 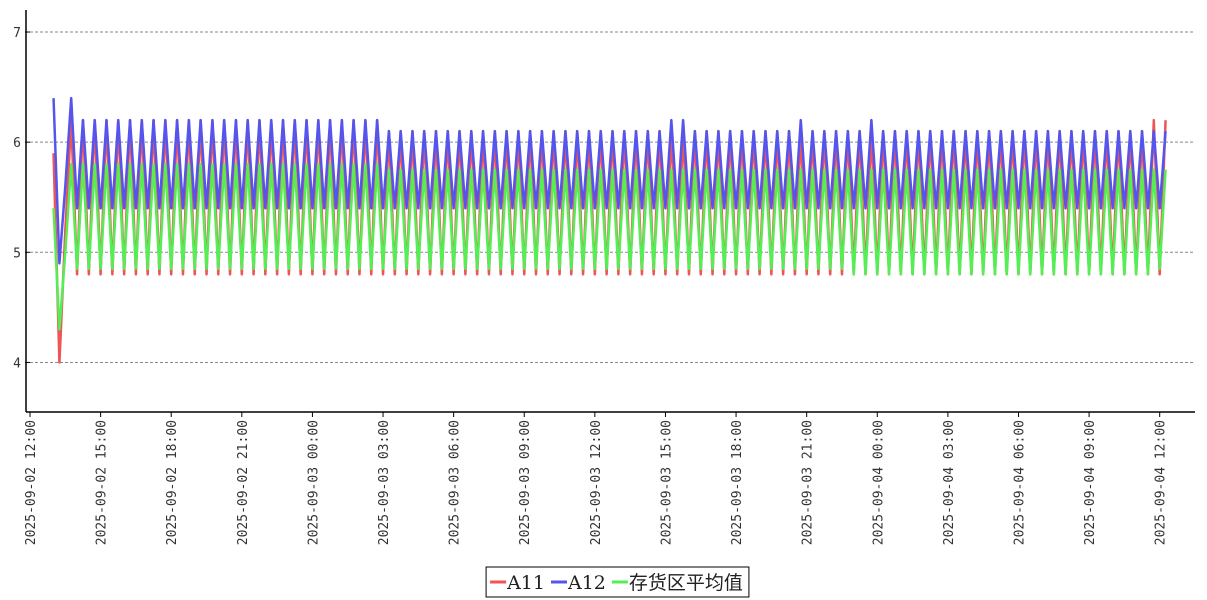 What do you see at coordinates (586, 583) in the screenshot?
I see `legend-label: A12` at bounding box center [586, 583].